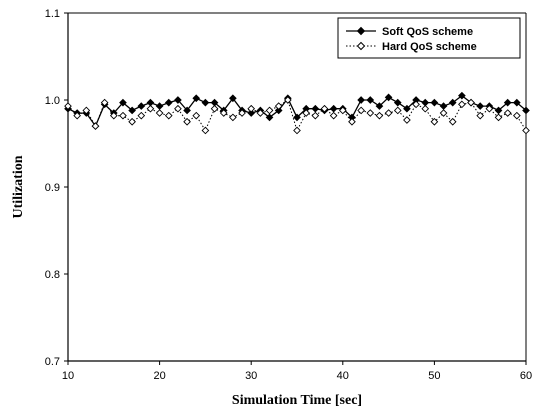 The height and width of the screenshot is (414, 540). I want to click on y-tick-label: 1.0, so click(52, 101).